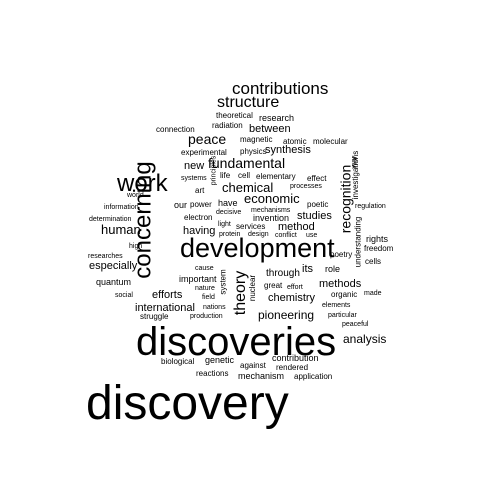 Image resolution: width=504 pixels, height=504 pixels. What do you see at coordinates (228, 203) in the screenshot?
I see `word-have: have` at bounding box center [228, 203].